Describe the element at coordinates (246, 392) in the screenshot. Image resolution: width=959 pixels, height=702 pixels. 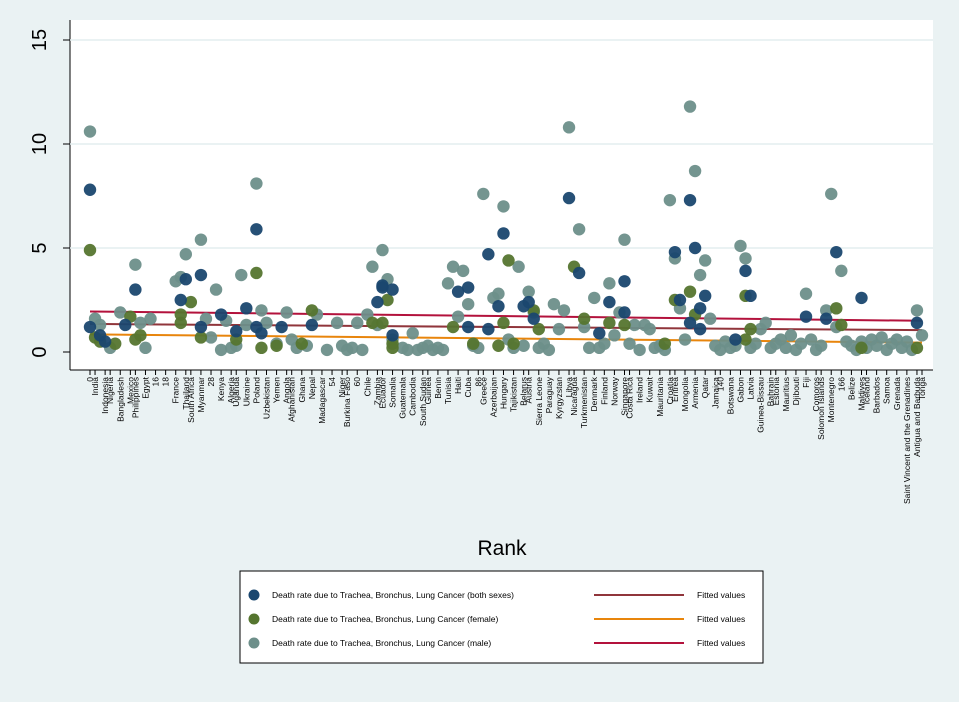
I see `x-tick-label: Ukraine` at that location.